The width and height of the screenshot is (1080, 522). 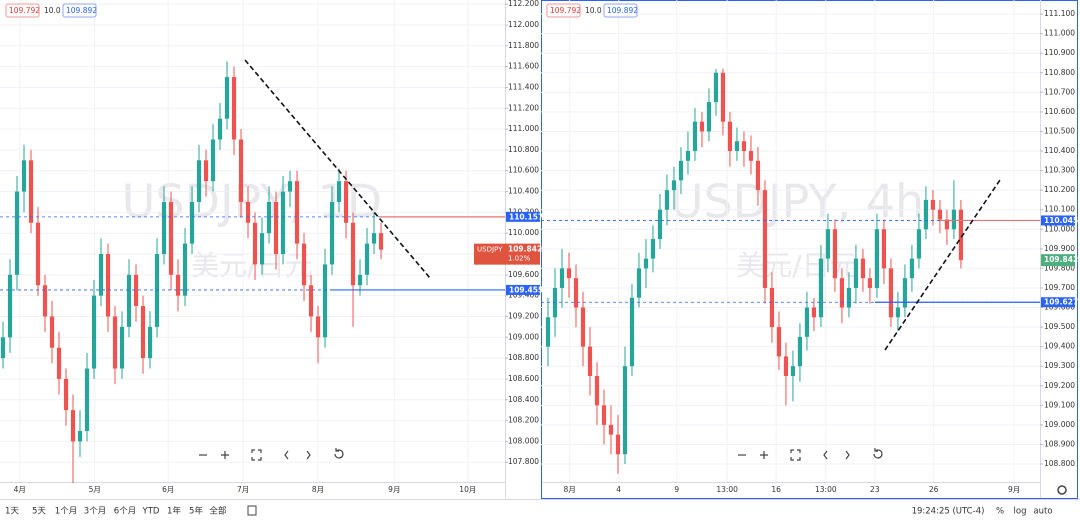 I want to click on range-button: 5天, so click(x=39, y=512).